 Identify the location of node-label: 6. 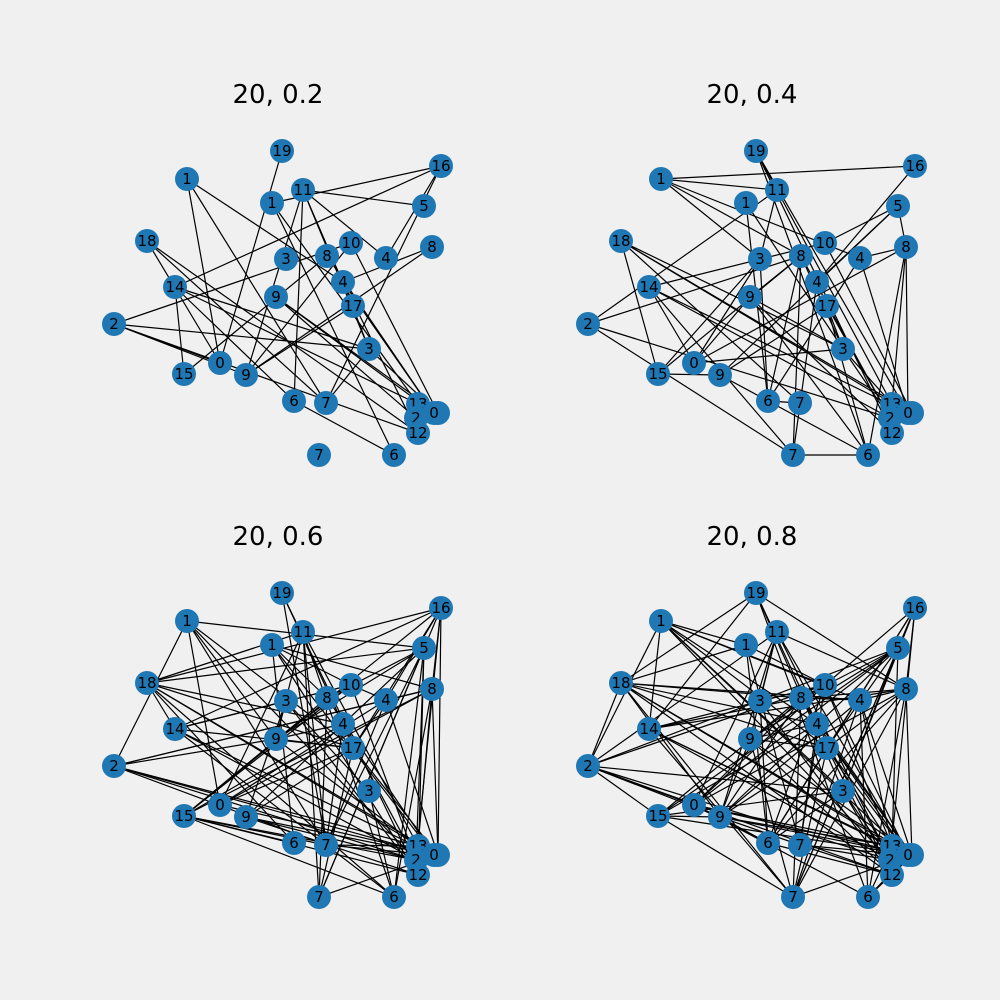
(294, 401).